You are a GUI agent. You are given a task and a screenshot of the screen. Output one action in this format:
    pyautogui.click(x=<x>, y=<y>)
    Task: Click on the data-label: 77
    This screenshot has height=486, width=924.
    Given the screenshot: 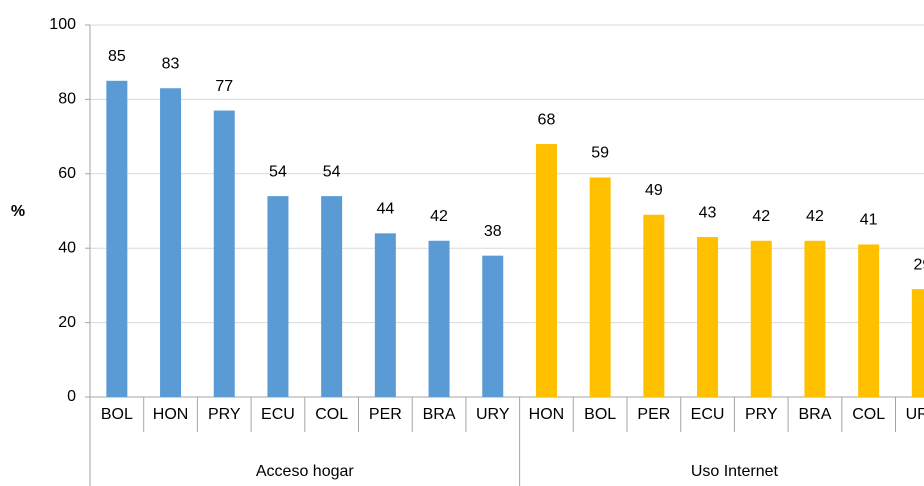 What is the action you would take?
    pyautogui.click(x=224, y=86)
    